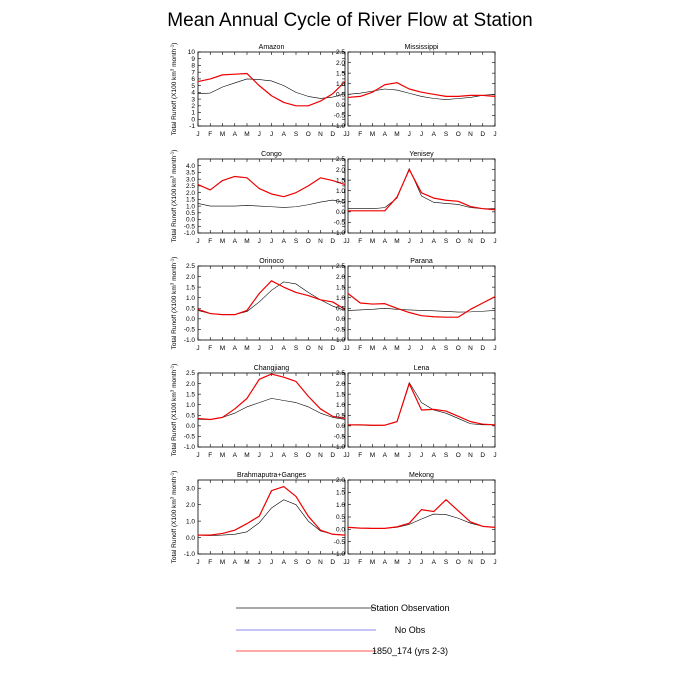 The image size is (700, 700). What do you see at coordinates (192, 126) in the screenshot?
I see `y-tick-label: -1` at bounding box center [192, 126].